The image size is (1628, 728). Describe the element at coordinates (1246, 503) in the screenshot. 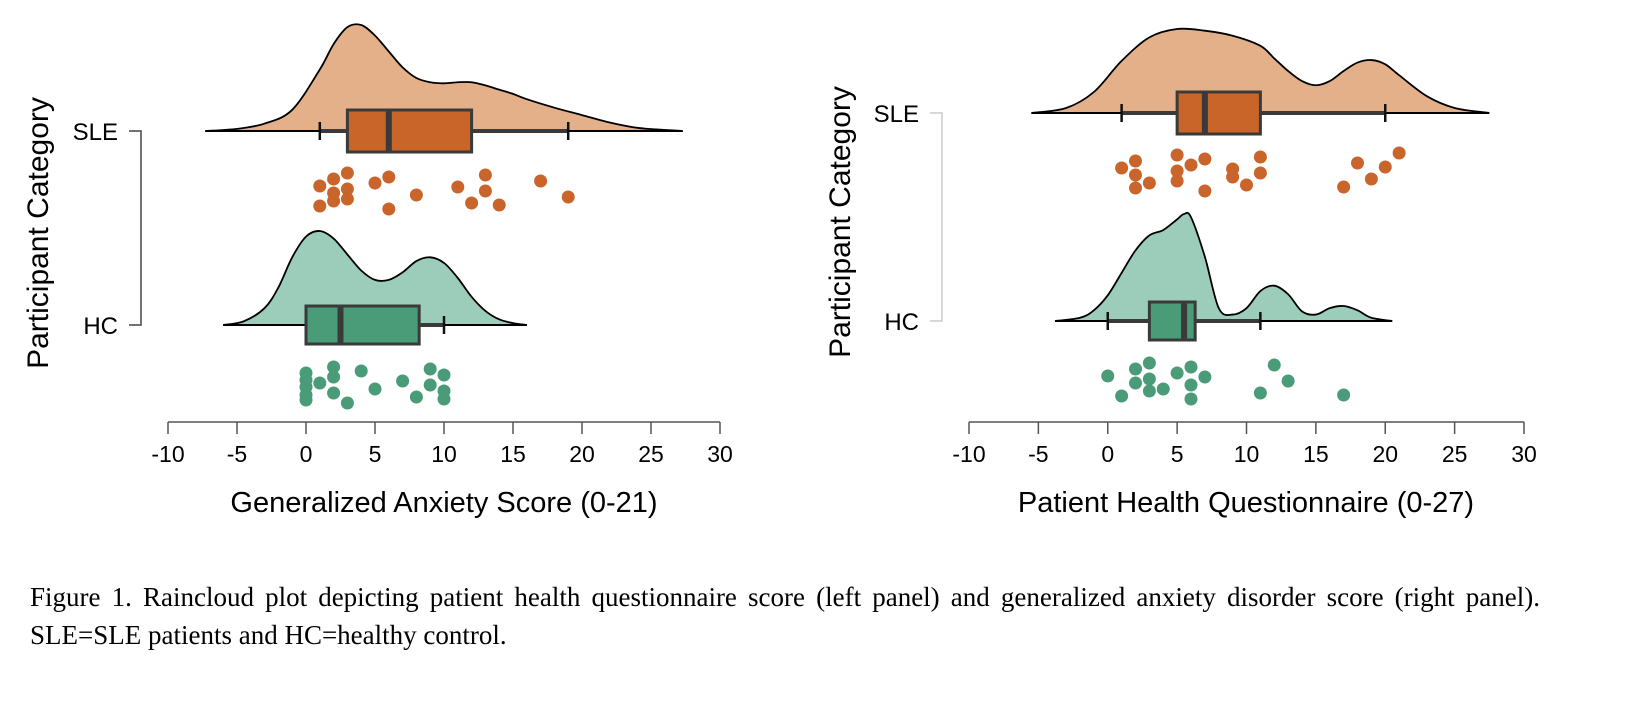

I see `x-axis-title: Patient Health Questionnaire (0-27)` at that location.